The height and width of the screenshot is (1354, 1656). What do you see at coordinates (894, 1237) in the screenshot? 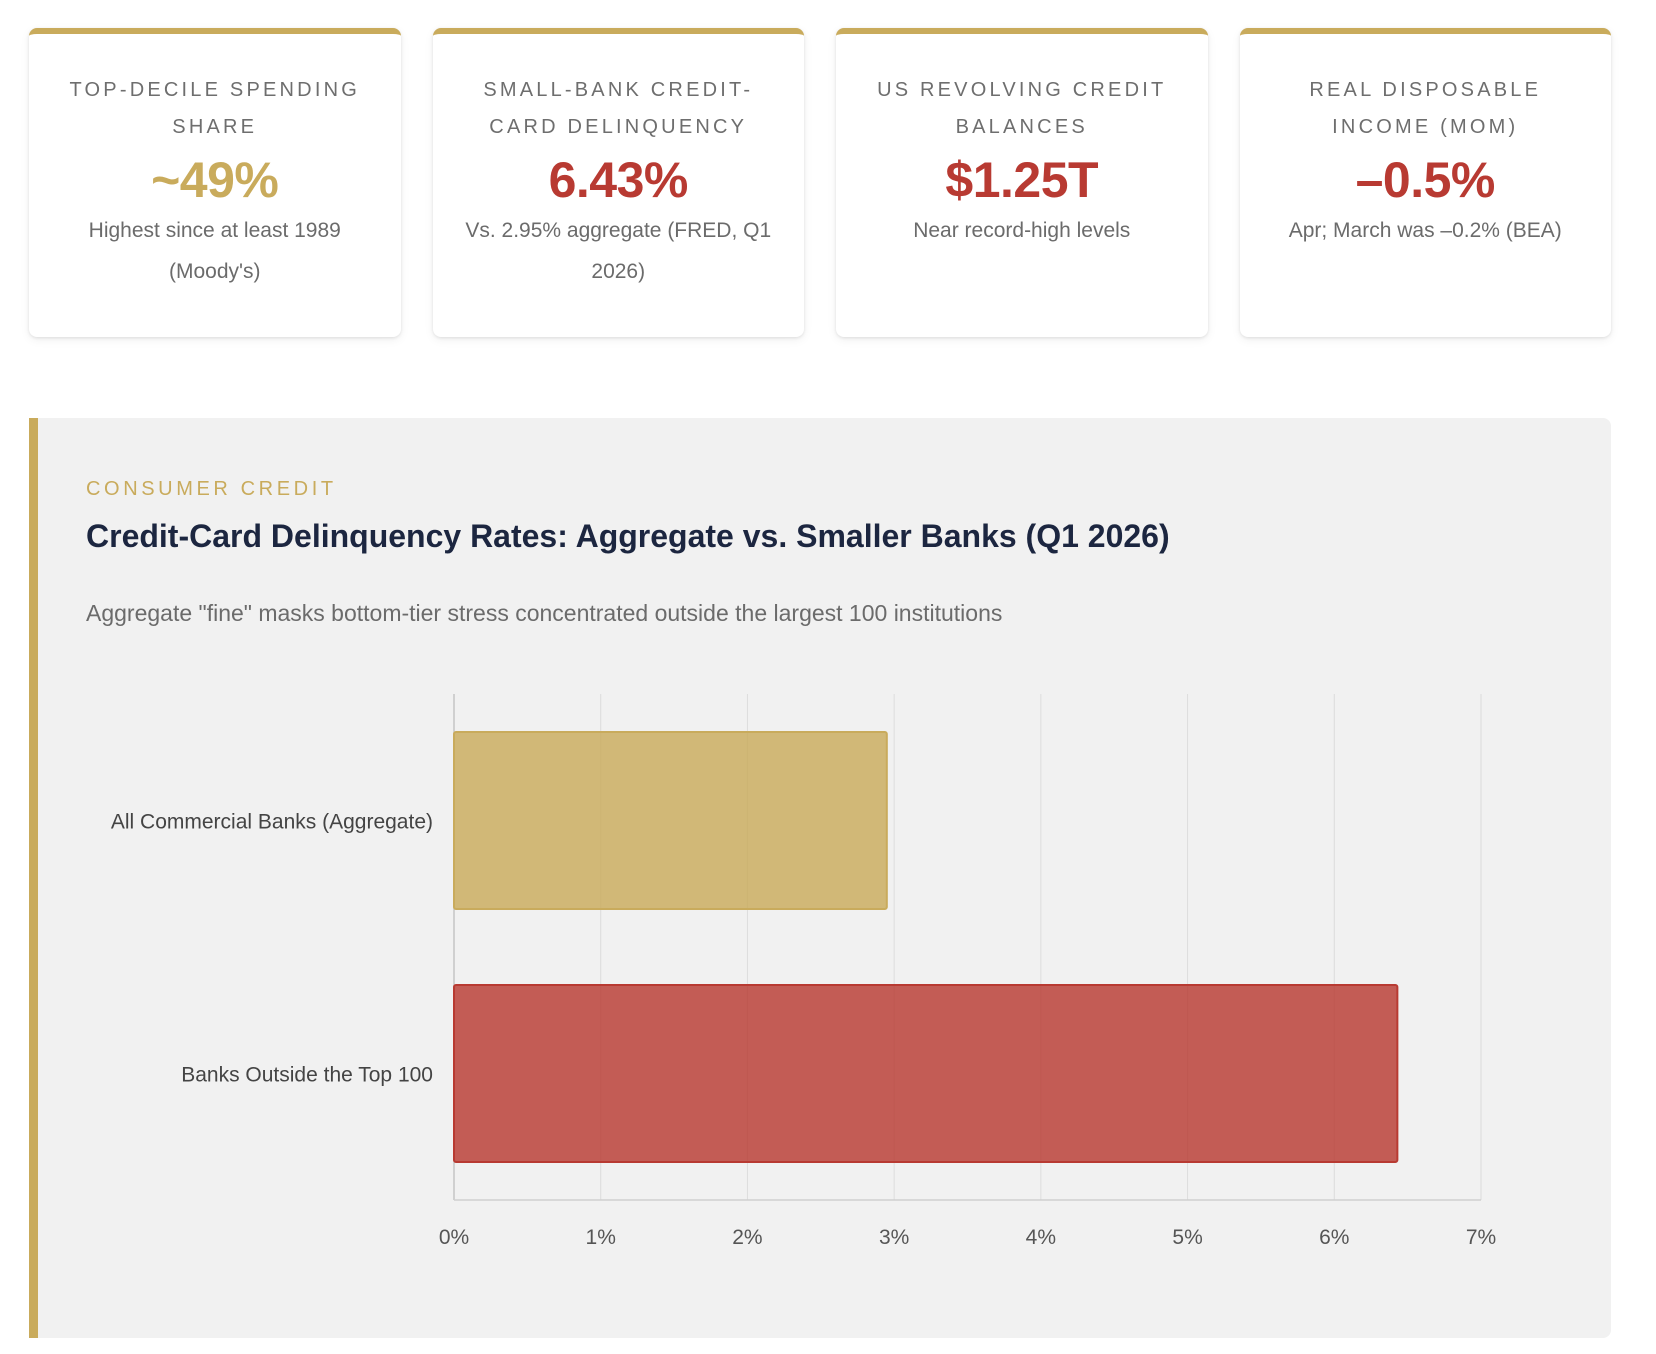
I see `x-tick-label: 3%` at bounding box center [894, 1237].